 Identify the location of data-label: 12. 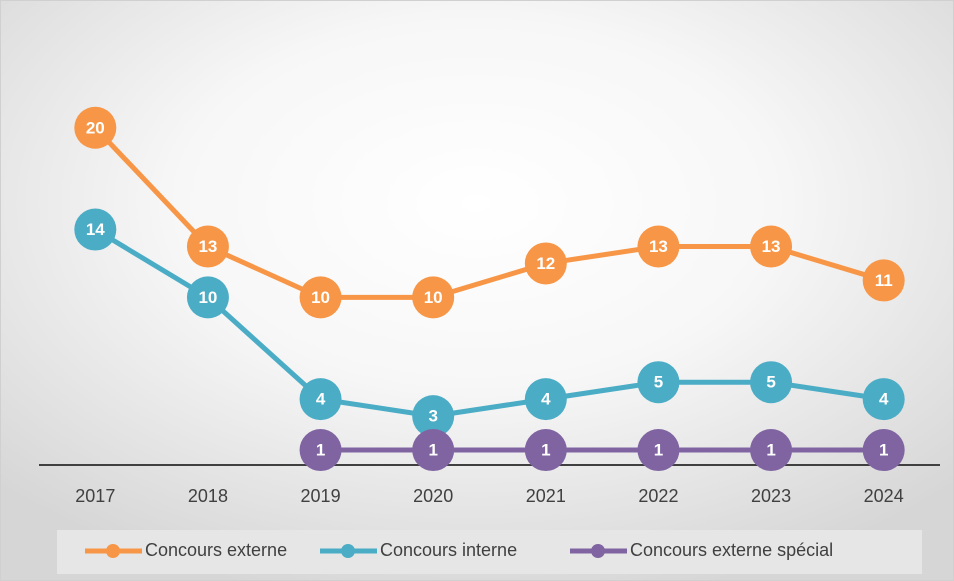
(545, 263).